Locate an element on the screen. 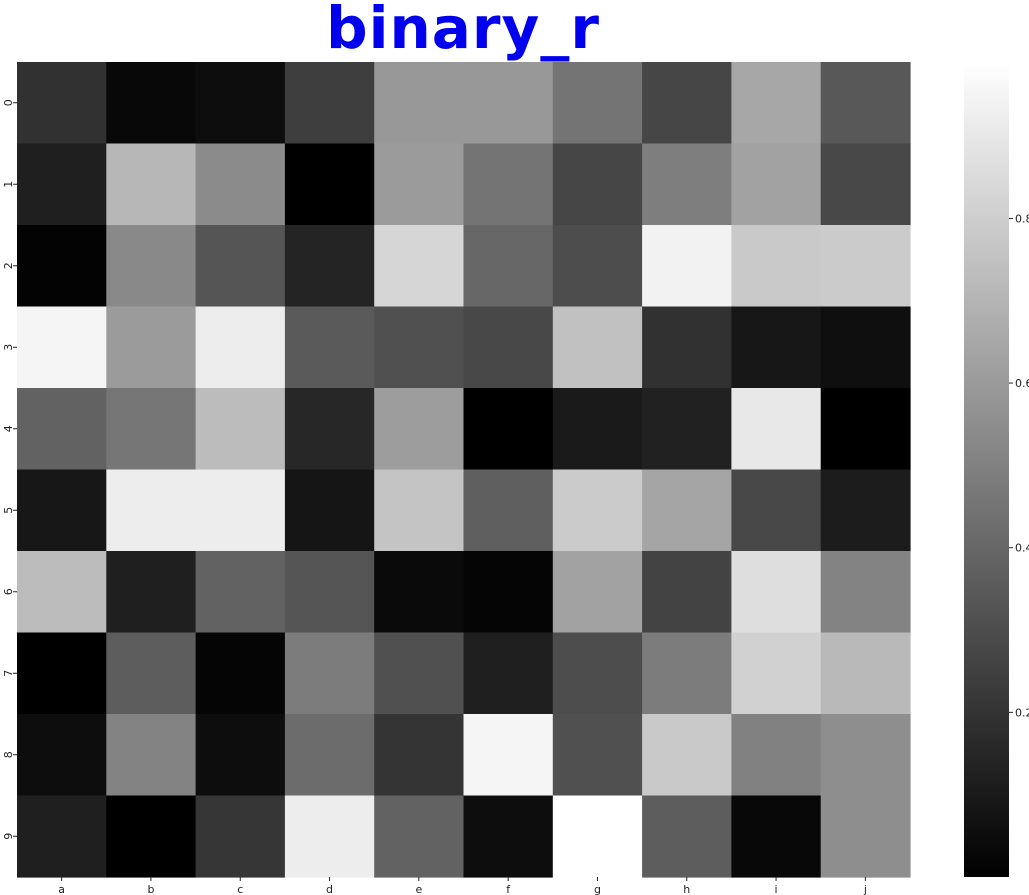  heatmap-cell-7-c is located at coordinates (240, 673).